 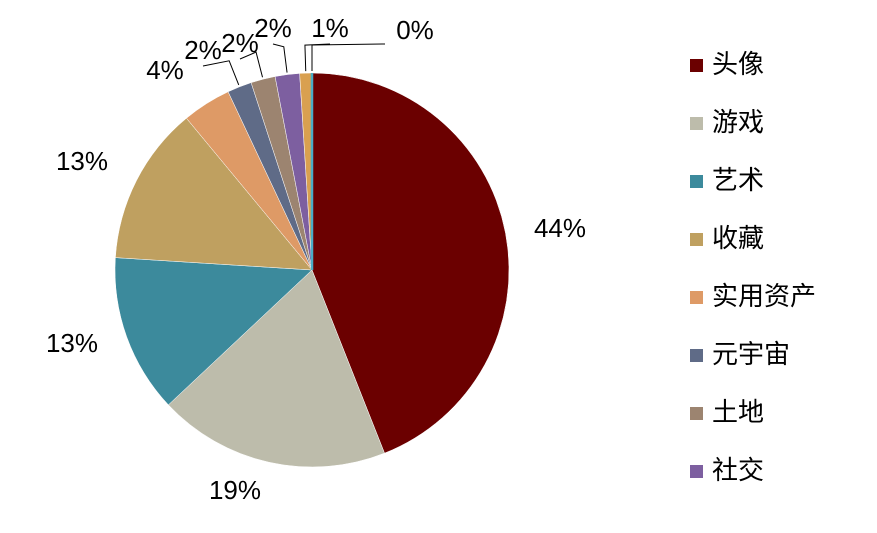 What do you see at coordinates (330, 28) in the screenshot?
I see `data-label: 1%` at bounding box center [330, 28].